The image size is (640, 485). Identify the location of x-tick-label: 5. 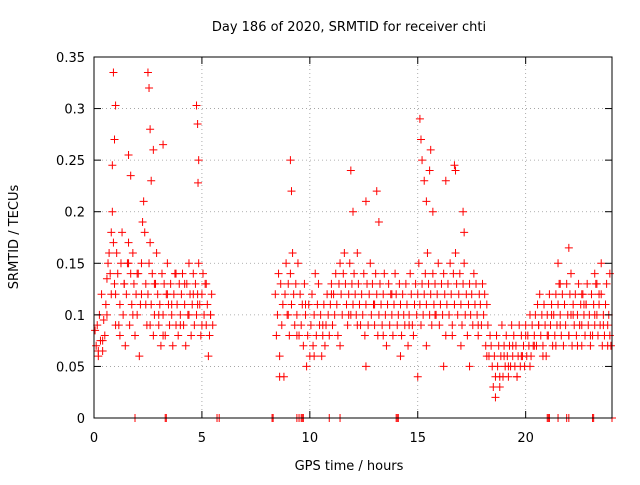
(202, 438).